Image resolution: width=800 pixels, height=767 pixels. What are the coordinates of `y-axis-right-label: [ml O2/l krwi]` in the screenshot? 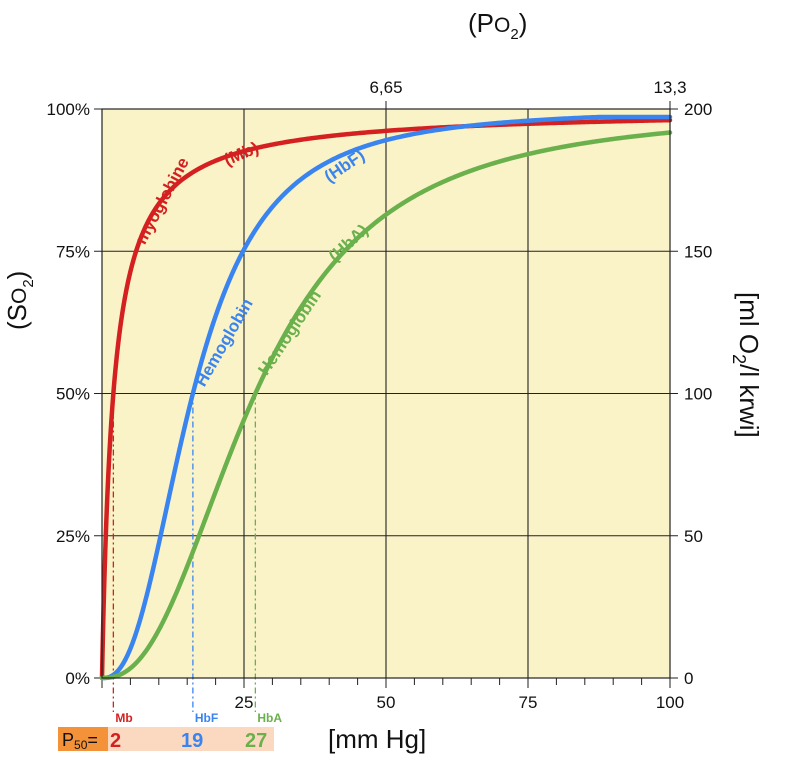 It's located at (746, 365).